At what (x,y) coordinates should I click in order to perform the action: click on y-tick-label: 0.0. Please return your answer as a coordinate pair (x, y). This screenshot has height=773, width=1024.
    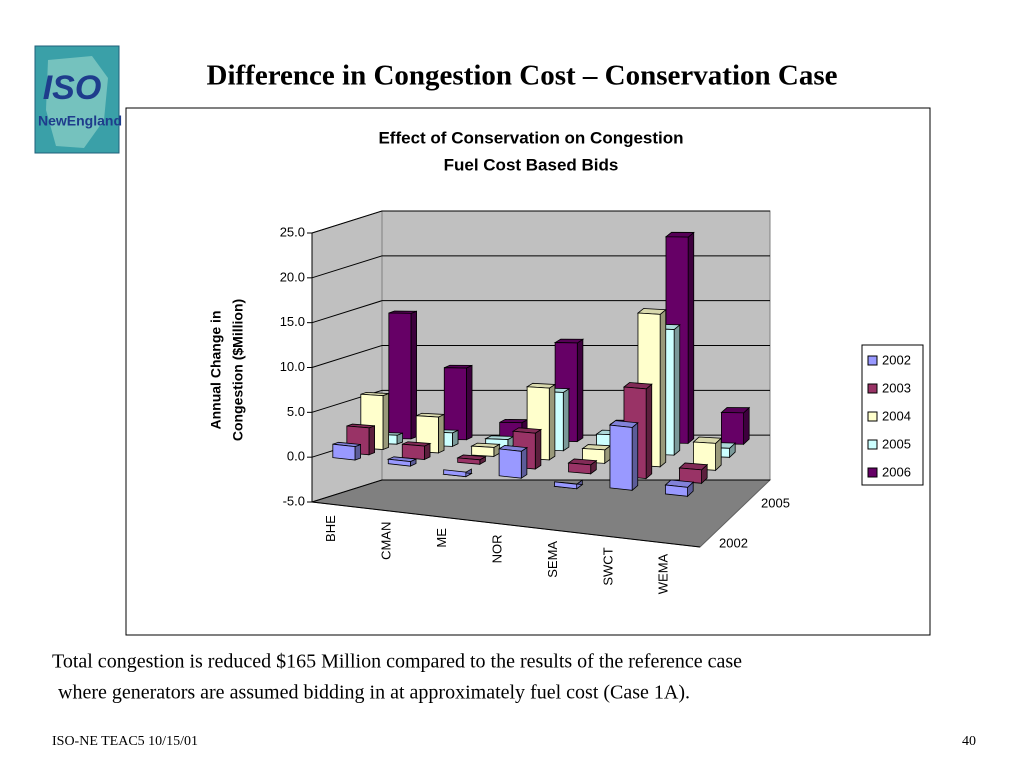
    Looking at the image, I should click on (296, 456).